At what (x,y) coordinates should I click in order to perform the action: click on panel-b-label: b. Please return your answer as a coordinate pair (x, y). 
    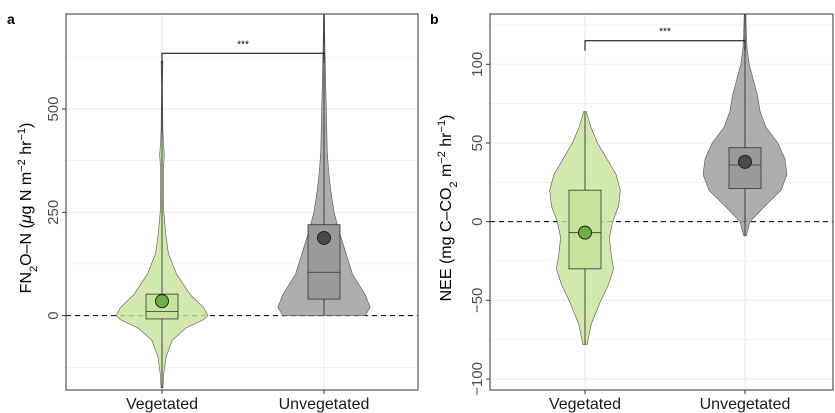
    Looking at the image, I should click on (434, 19).